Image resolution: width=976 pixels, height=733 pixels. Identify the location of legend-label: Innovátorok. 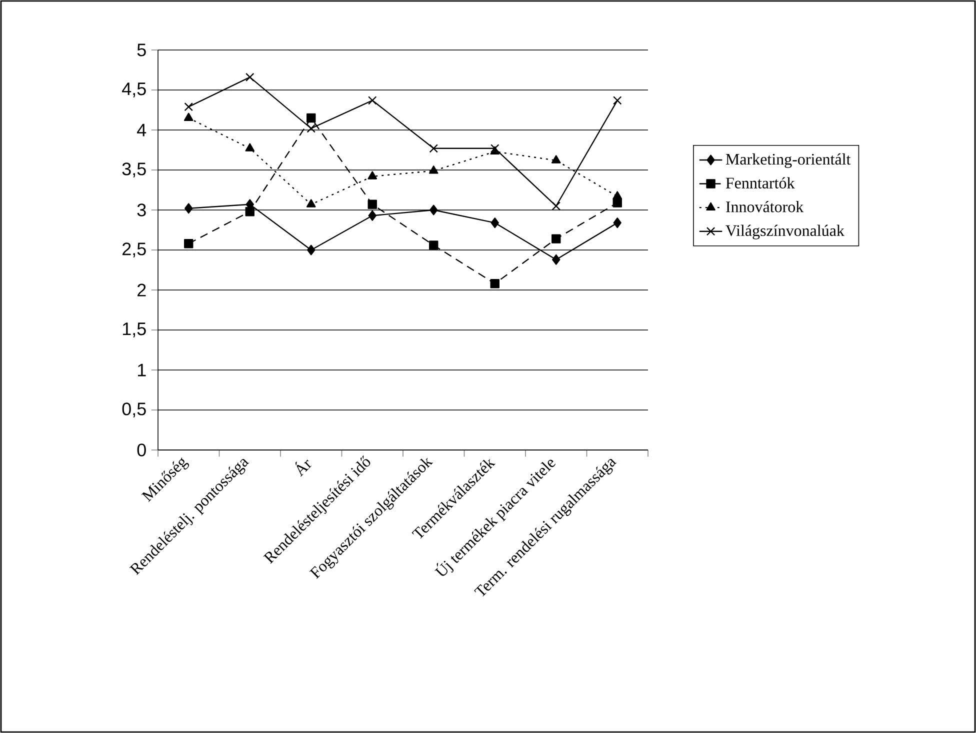
(765, 206).